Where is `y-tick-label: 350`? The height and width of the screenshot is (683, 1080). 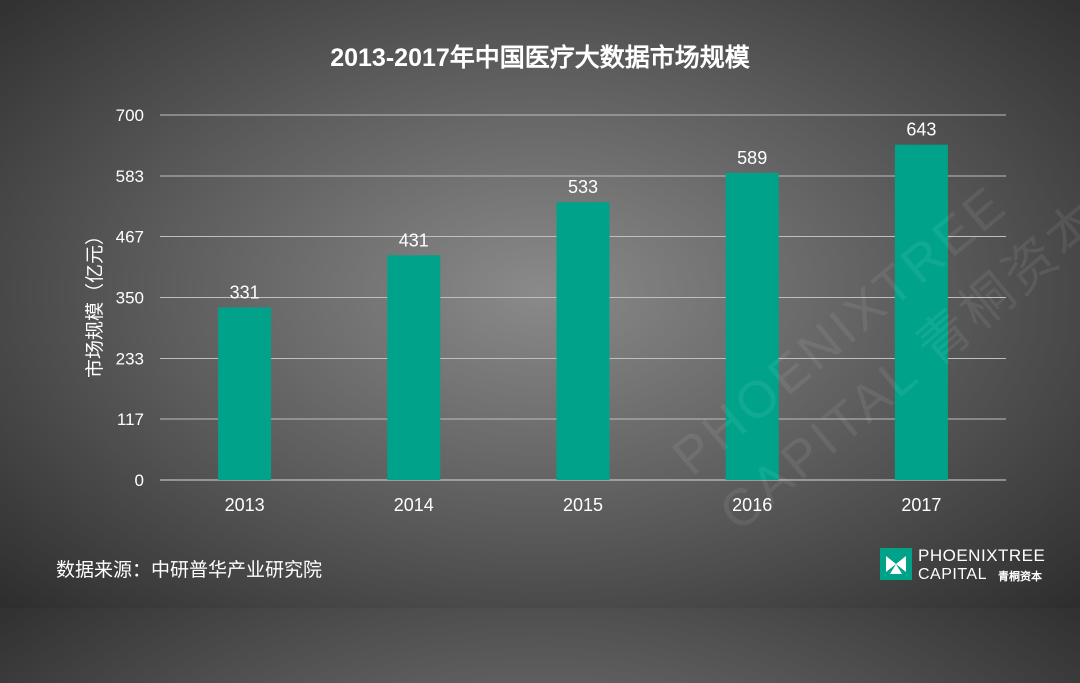
y-tick-label: 350 is located at coordinates (130, 298).